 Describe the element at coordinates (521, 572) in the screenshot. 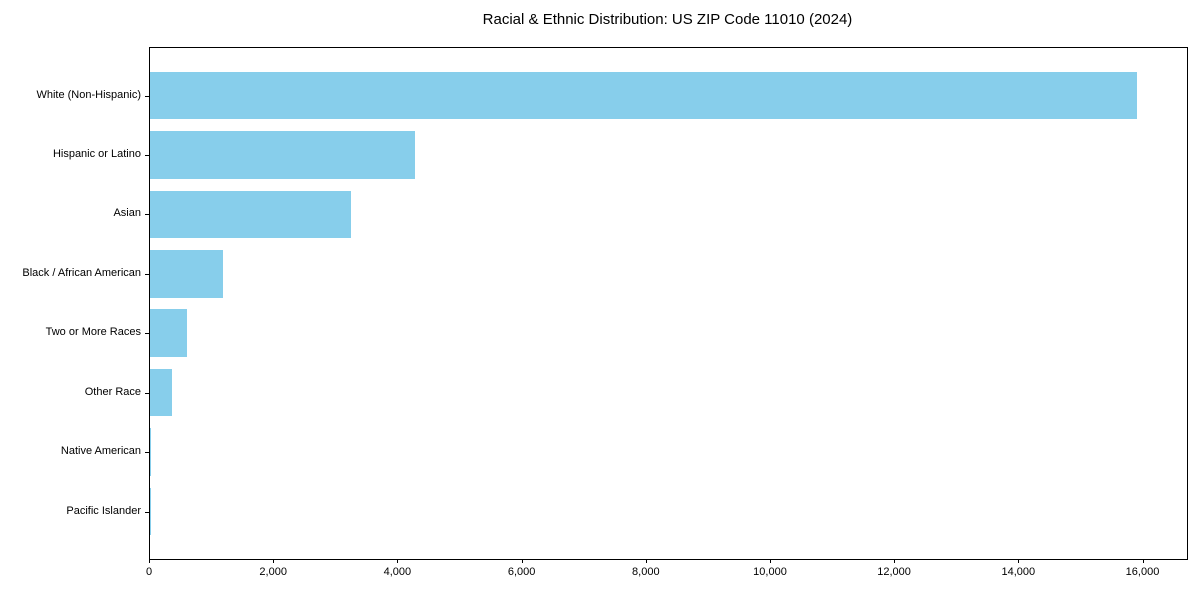

I see `x-tick-label: 6,000` at that location.